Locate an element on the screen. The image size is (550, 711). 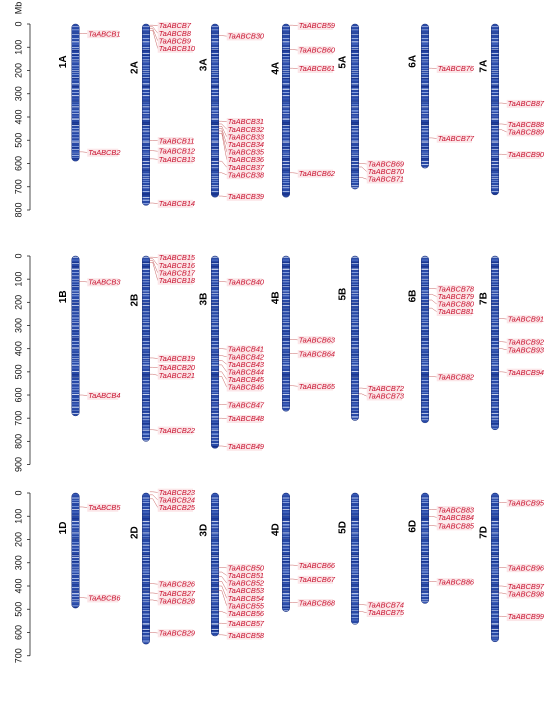
axis-tick-label: 900 is located at coordinates (18, 464).